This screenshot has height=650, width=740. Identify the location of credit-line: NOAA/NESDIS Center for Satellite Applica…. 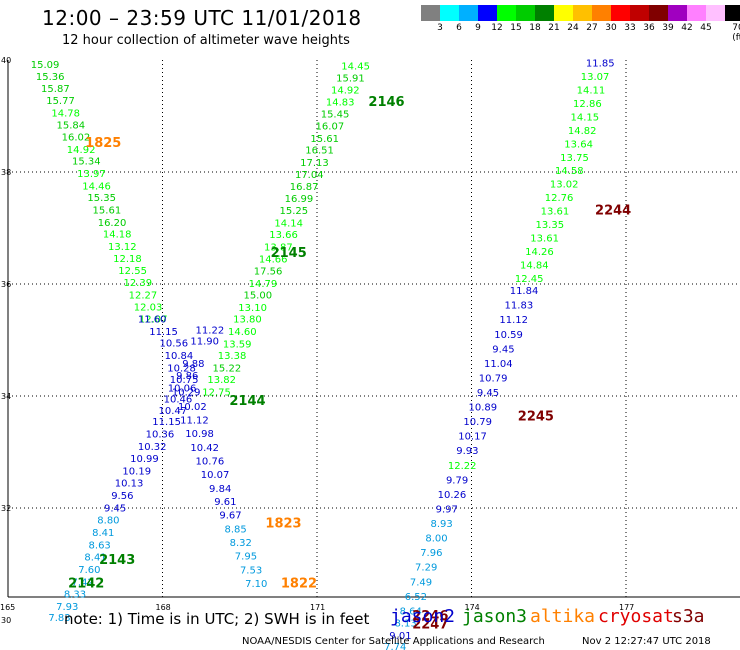
(393, 641).